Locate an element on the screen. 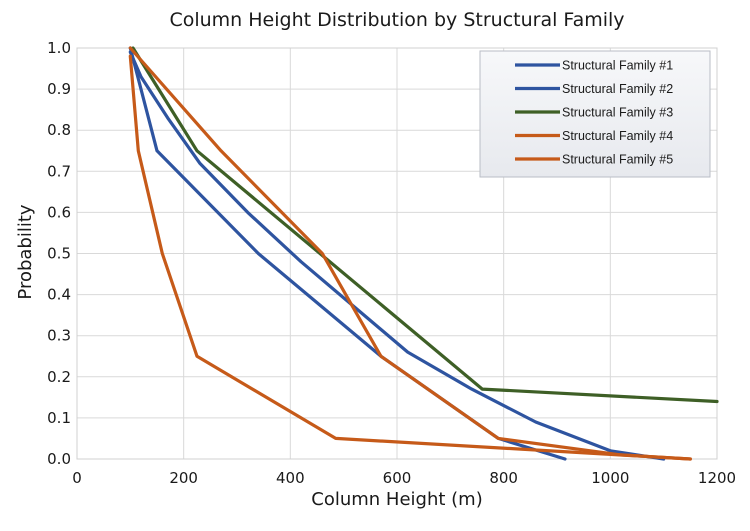  legend-box is located at coordinates (595, 114).